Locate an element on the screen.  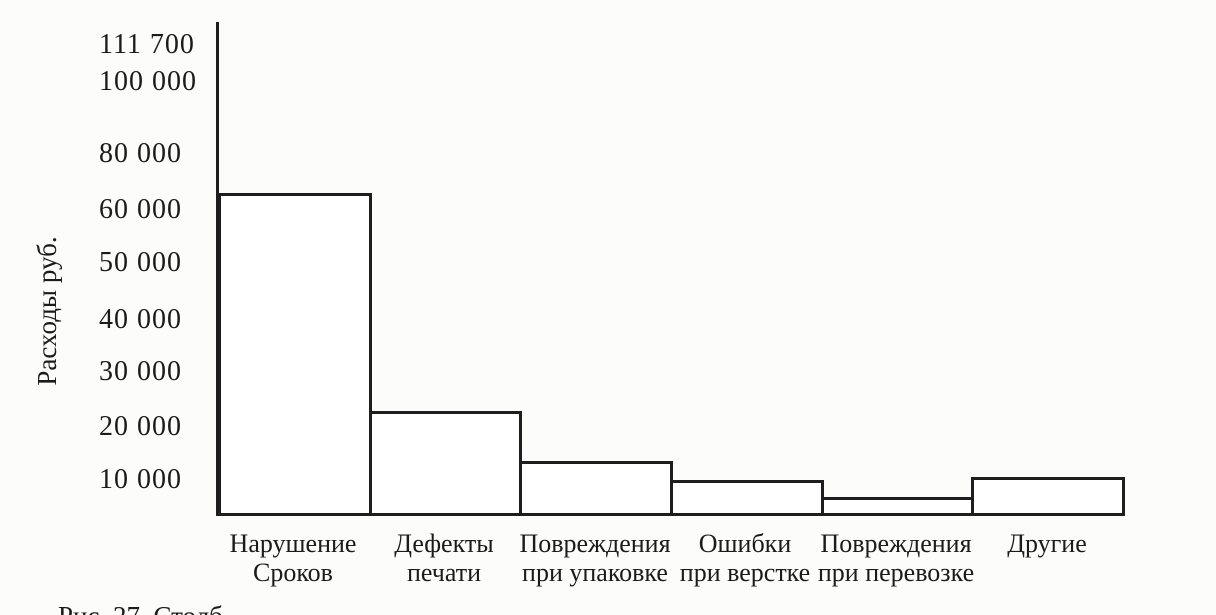
x-label-povrezhdeniya-pri-upakovke: Повреждения при упаковке is located at coordinates (594, 558).